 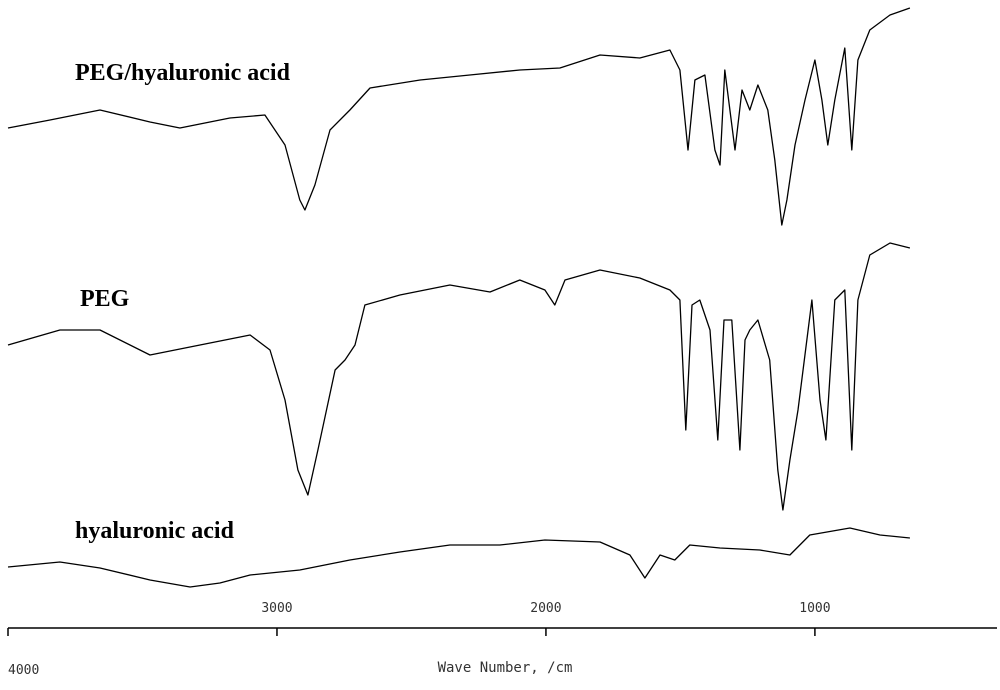 I want to click on x-tick-label: 3000, so click(x=276, y=608).